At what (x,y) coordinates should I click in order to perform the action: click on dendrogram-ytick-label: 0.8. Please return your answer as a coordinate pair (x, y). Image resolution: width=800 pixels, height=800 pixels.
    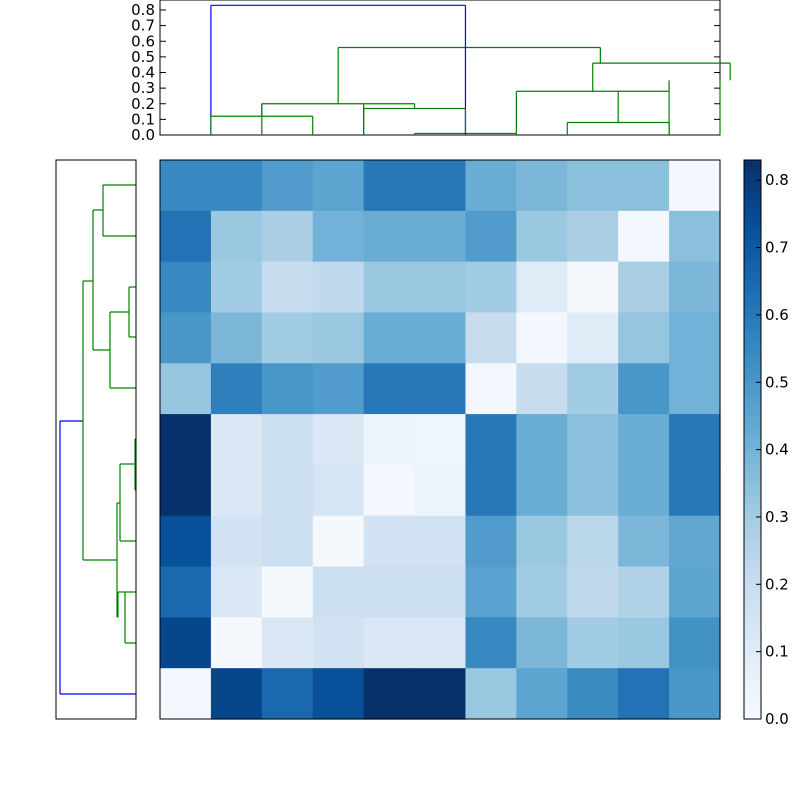
    Looking at the image, I should click on (143, 10).